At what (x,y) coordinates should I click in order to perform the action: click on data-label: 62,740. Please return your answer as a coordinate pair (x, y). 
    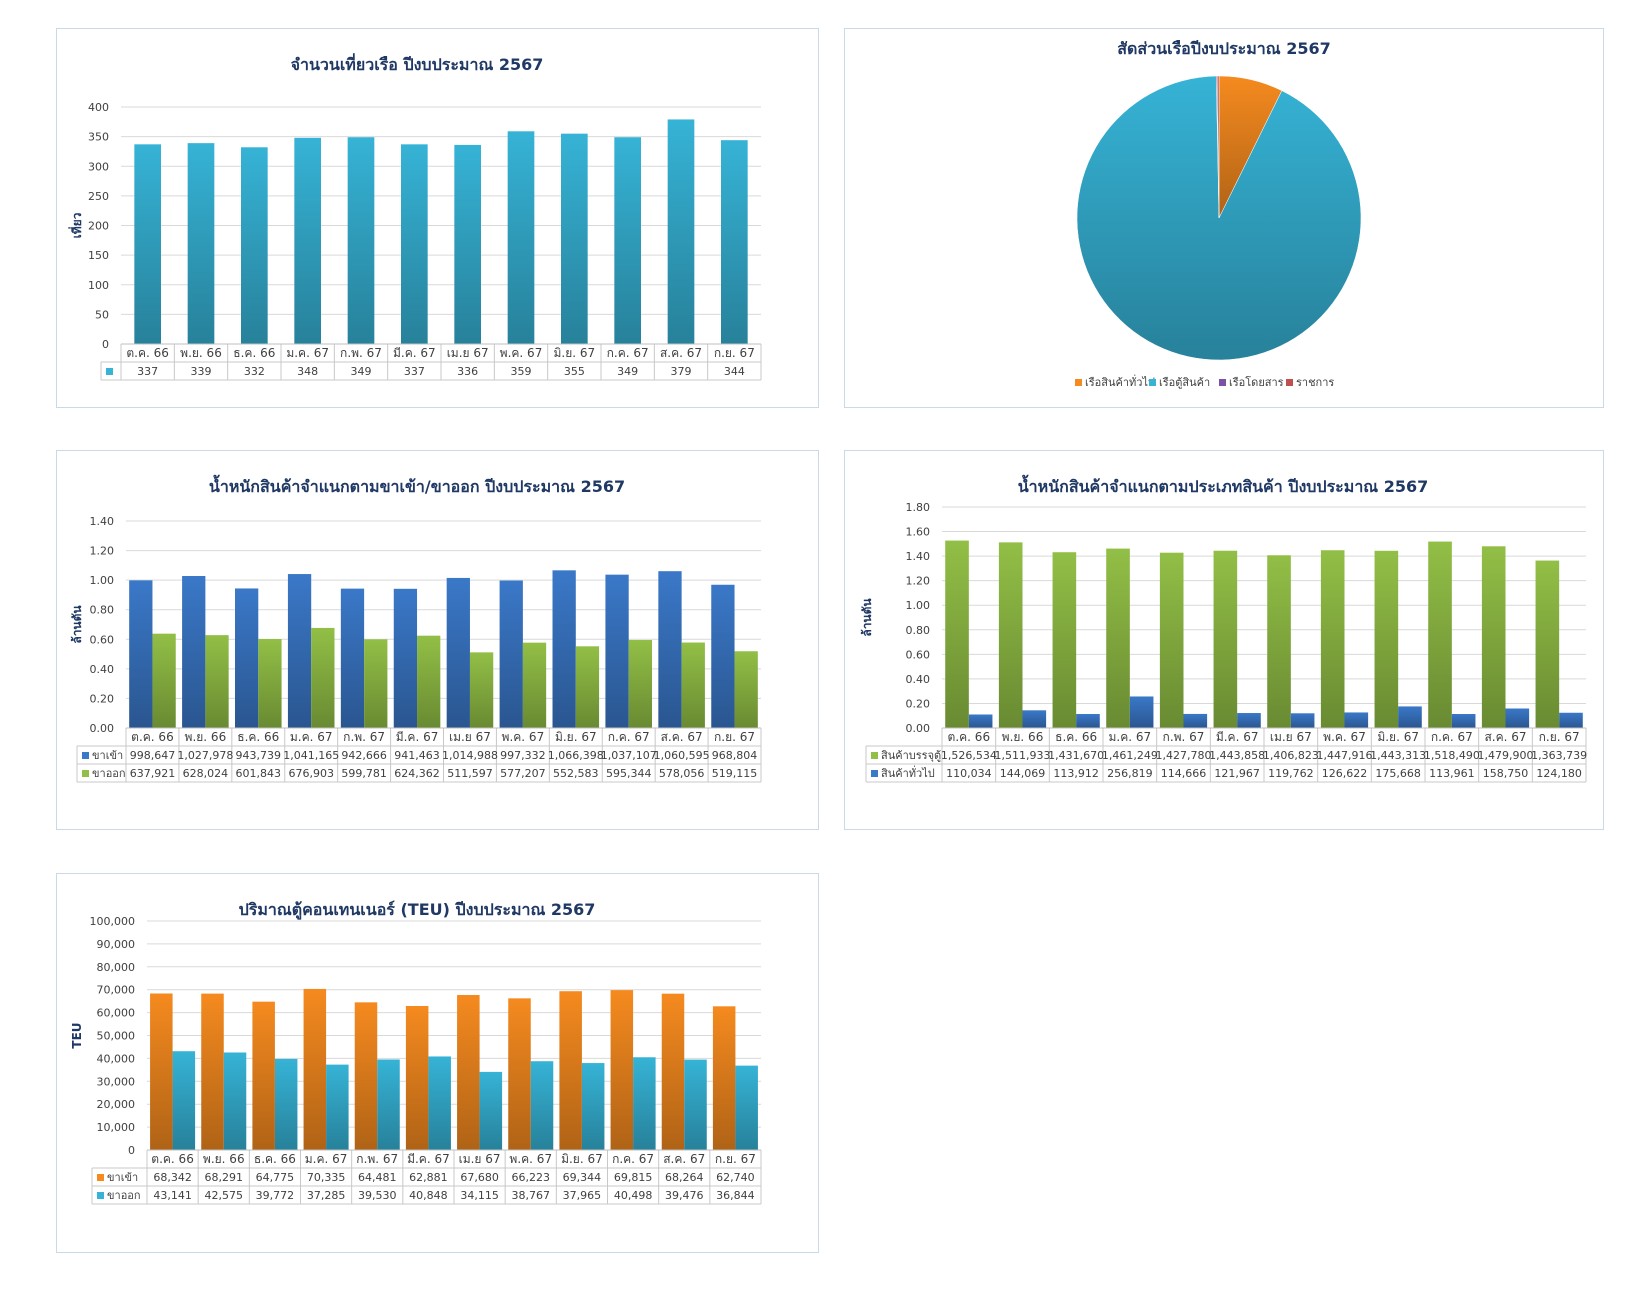
    Looking at the image, I should click on (735, 1177).